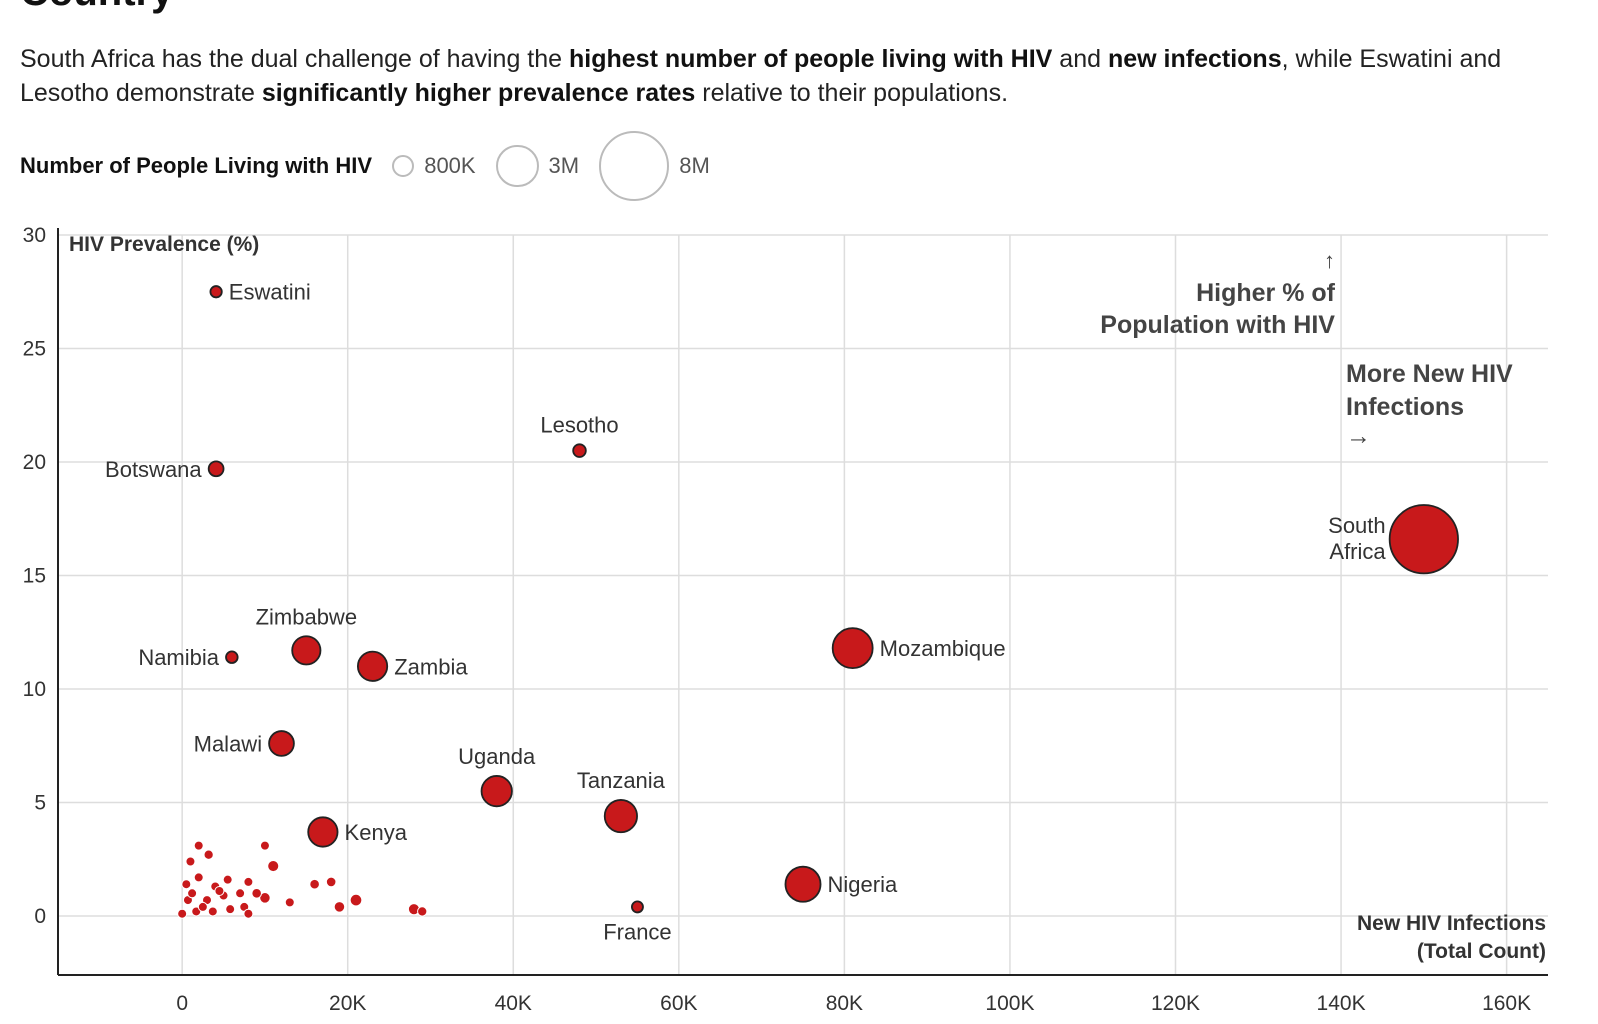 Image resolution: width=1598 pixels, height=1024 pixels. What do you see at coordinates (34, 235) in the screenshot?
I see `y-tick-label: 30` at bounding box center [34, 235].